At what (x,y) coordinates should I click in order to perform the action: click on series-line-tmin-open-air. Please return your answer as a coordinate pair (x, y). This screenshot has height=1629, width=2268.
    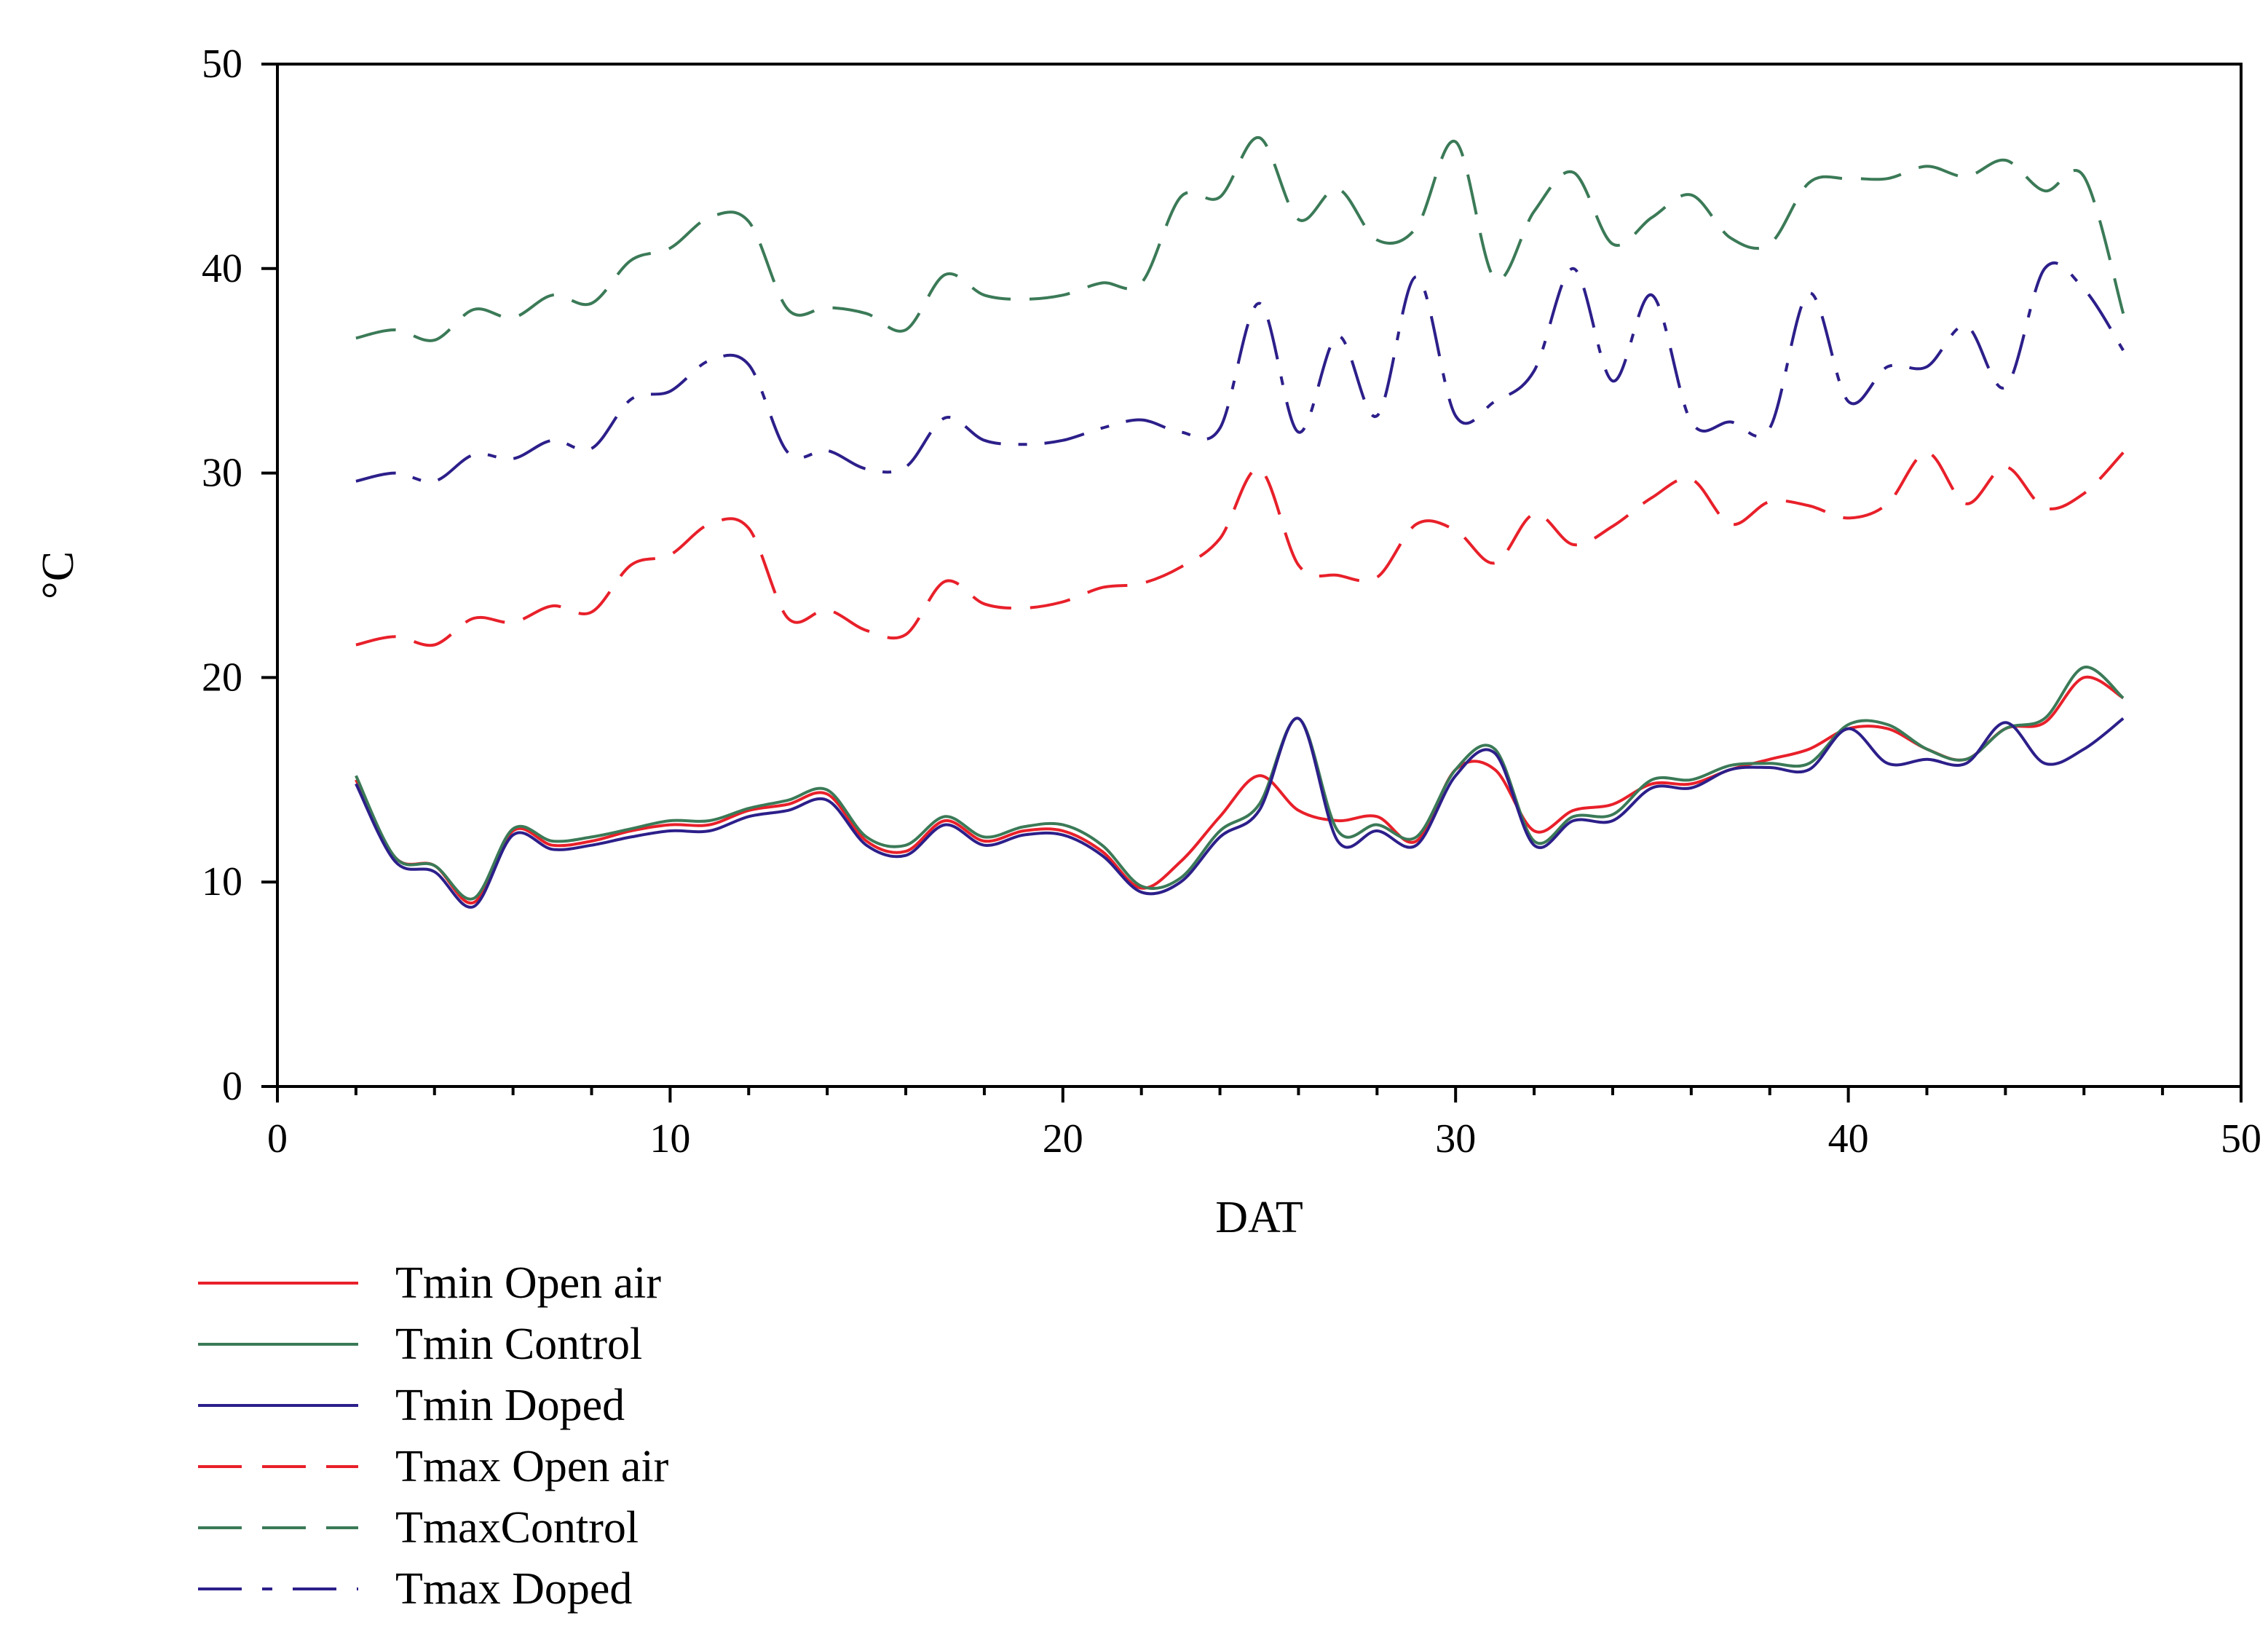
    Looking at the image, I should click on (1240, 790).